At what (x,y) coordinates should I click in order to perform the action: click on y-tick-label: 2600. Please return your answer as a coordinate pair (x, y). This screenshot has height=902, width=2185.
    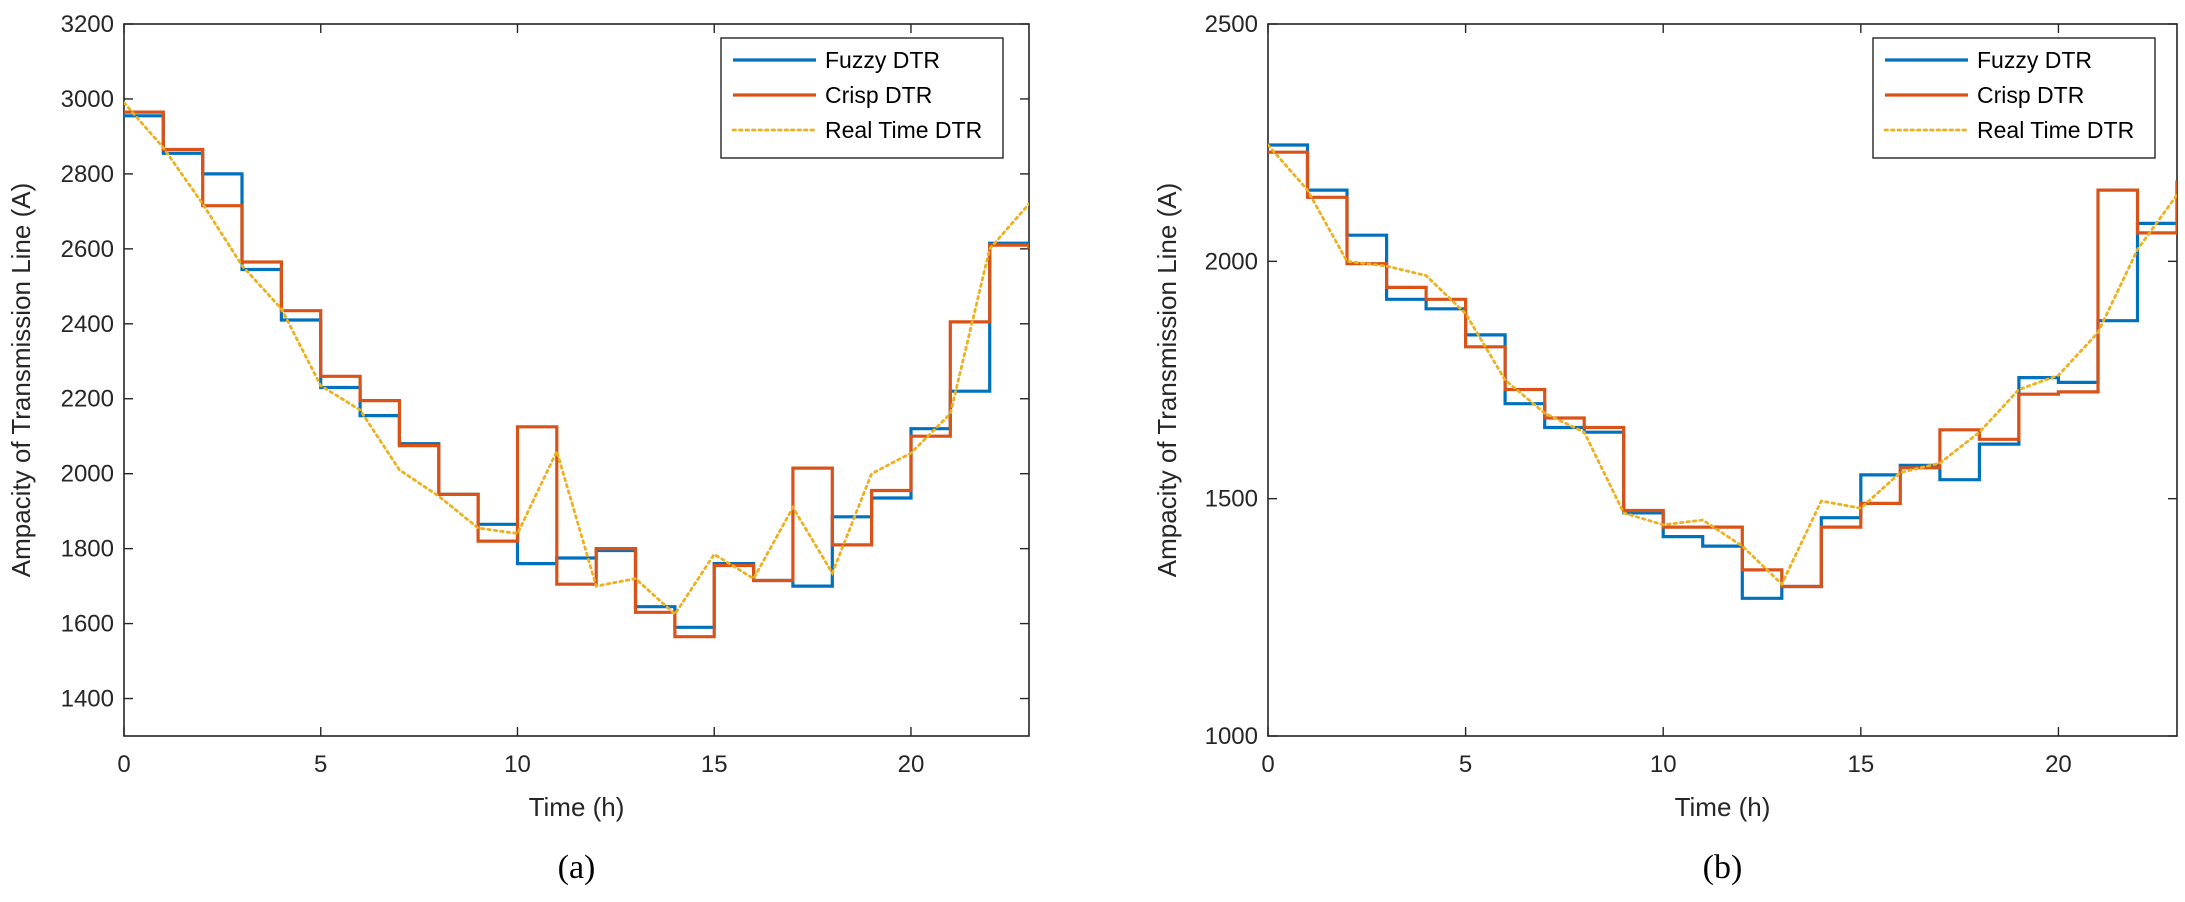
    Looking at the image, I should click on (87, 249).